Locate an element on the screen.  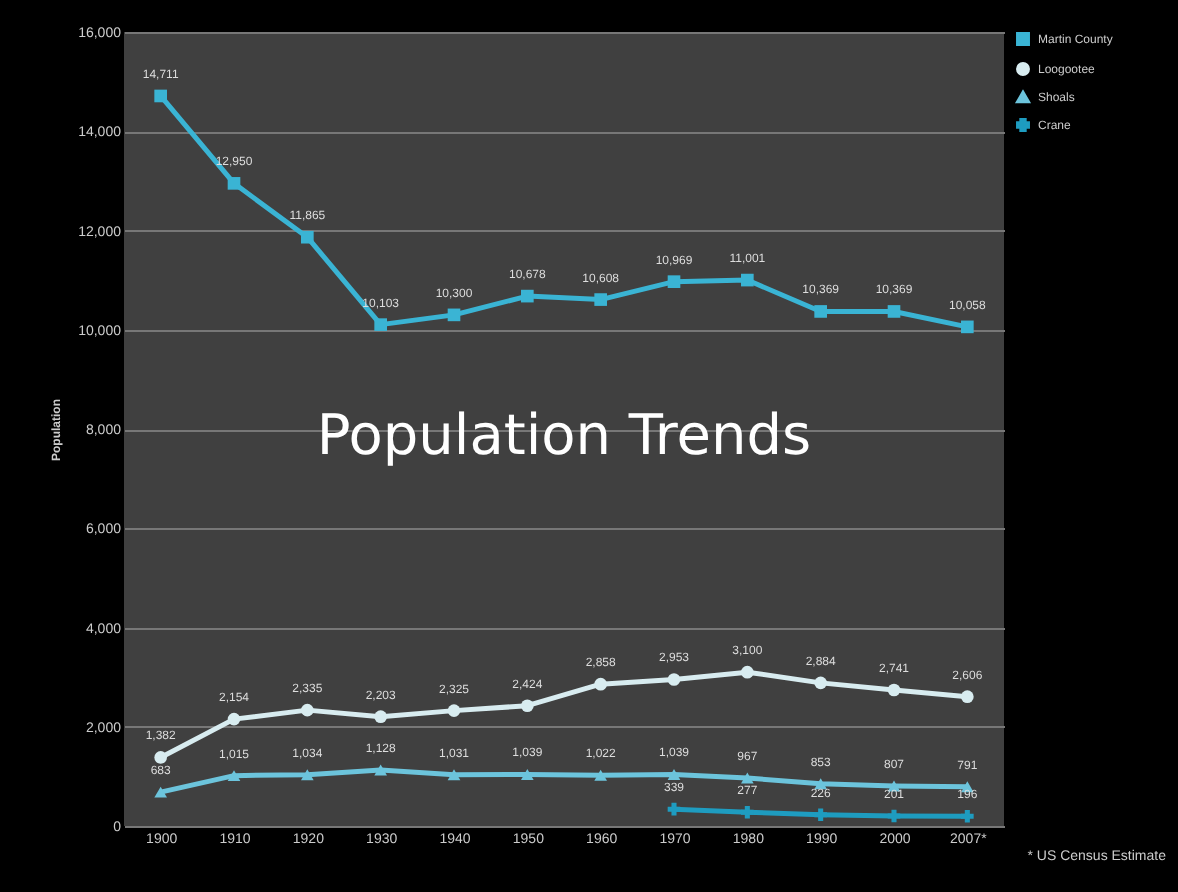
text: Population Trends is located at coordinates (564, 435).